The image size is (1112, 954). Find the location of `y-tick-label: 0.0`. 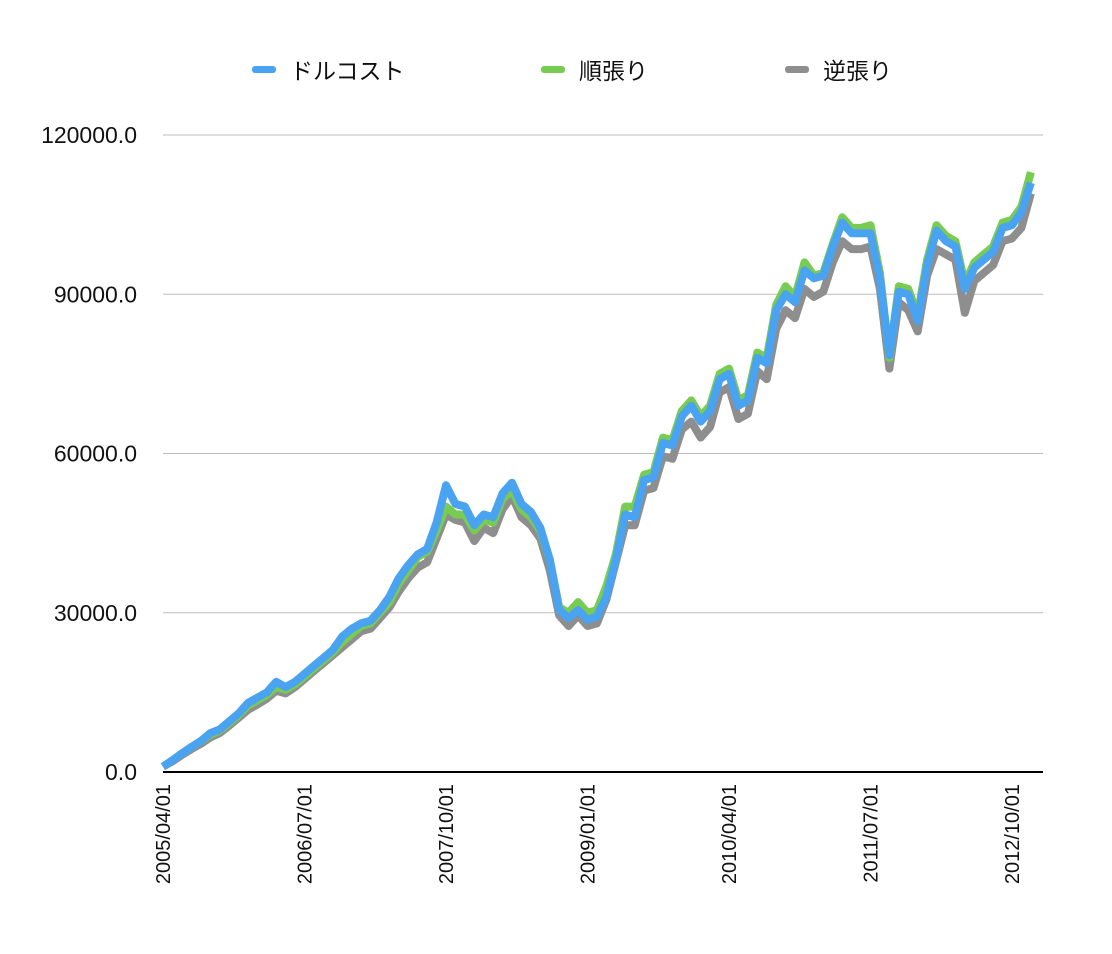

y-tick-label: 0.0 is located at coordinates (121, 772).